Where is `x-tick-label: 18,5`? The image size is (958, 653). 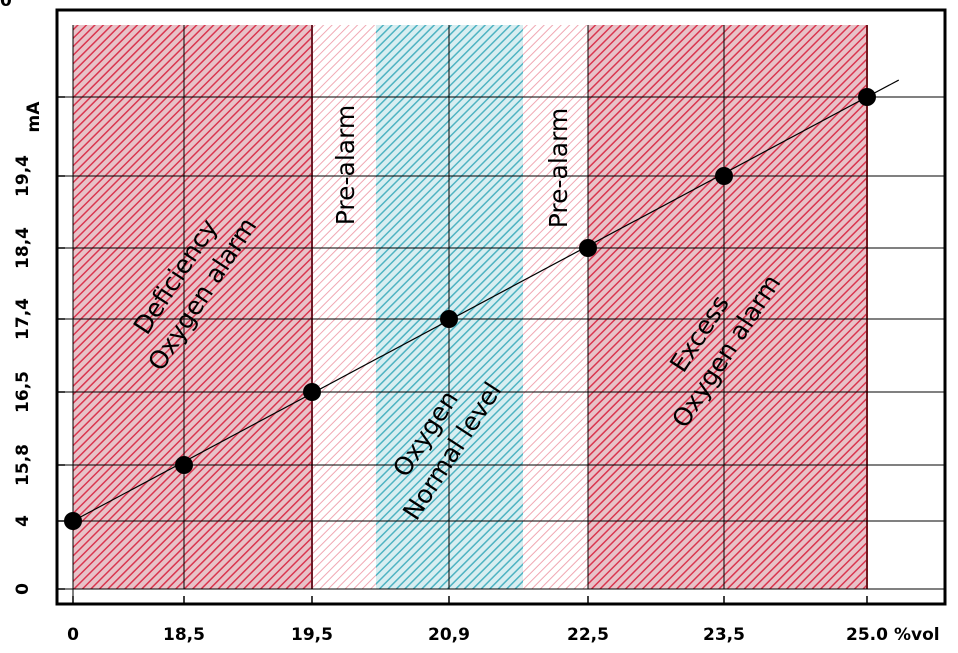
x-tick-label: 18,5 is located at coordinates (184, 635).